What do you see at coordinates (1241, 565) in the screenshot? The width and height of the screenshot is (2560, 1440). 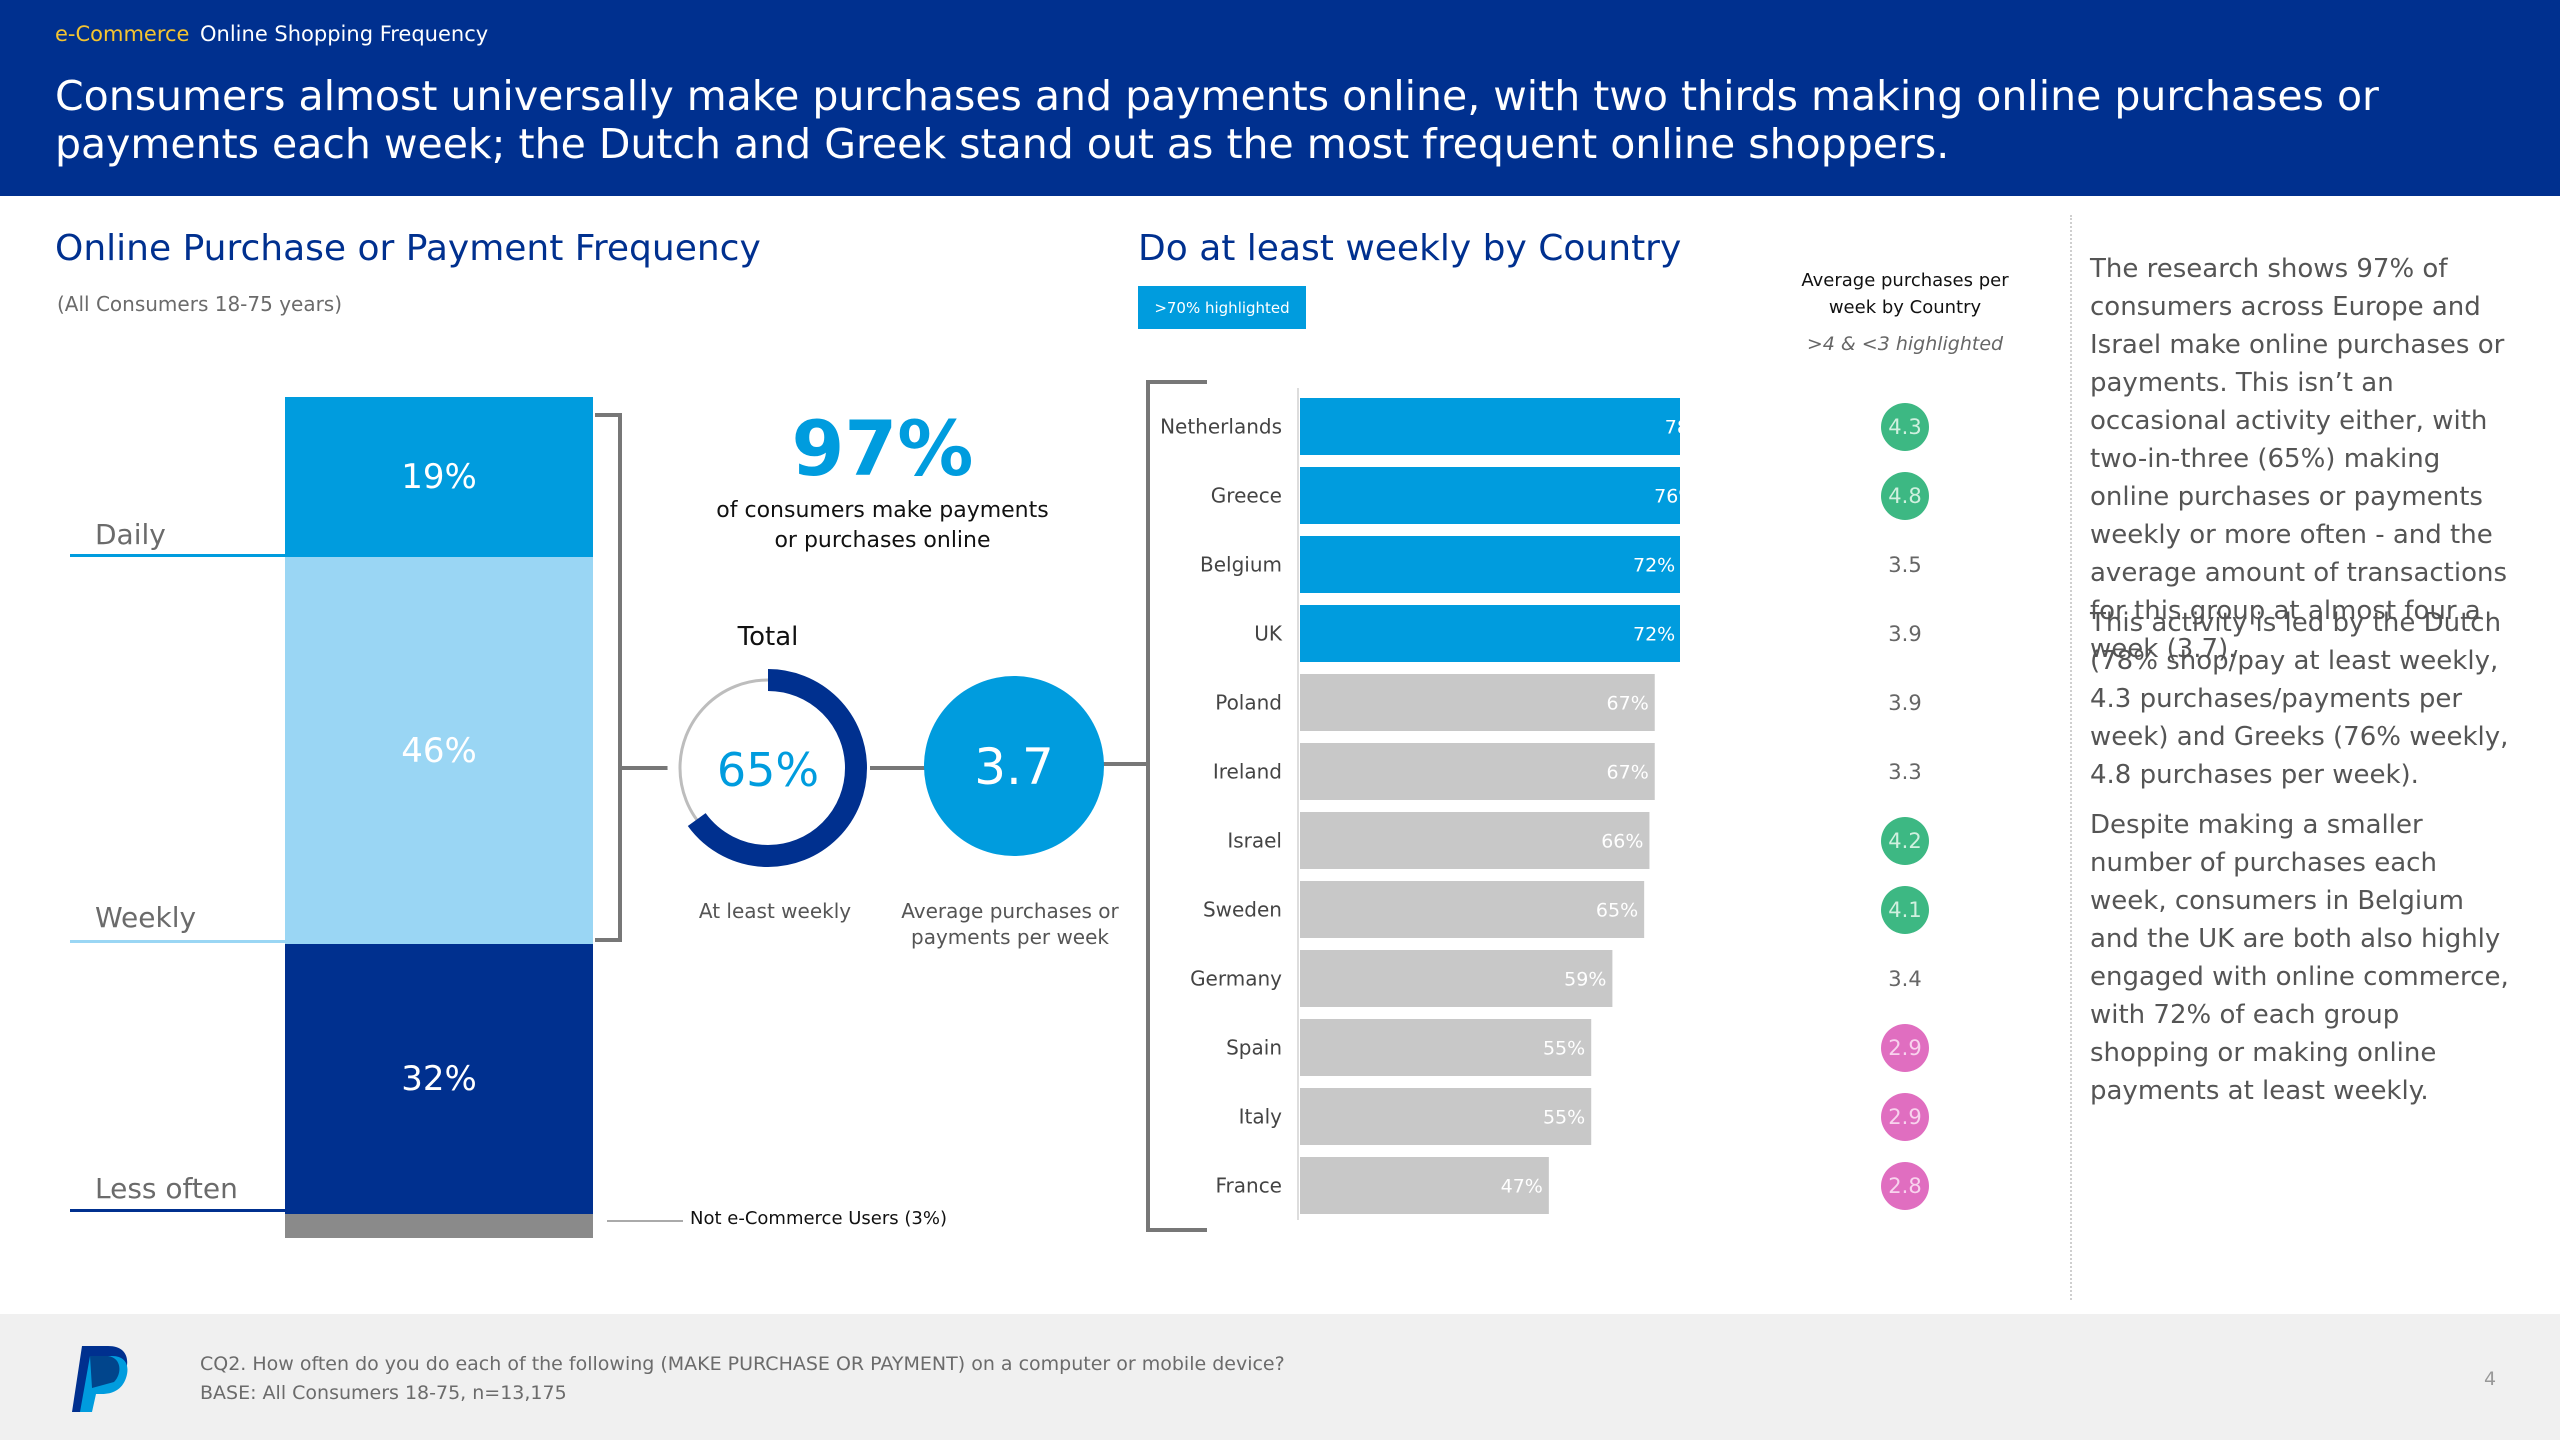 I see `category-label-belgium: Belgium` at bounding box center [1241, 565].